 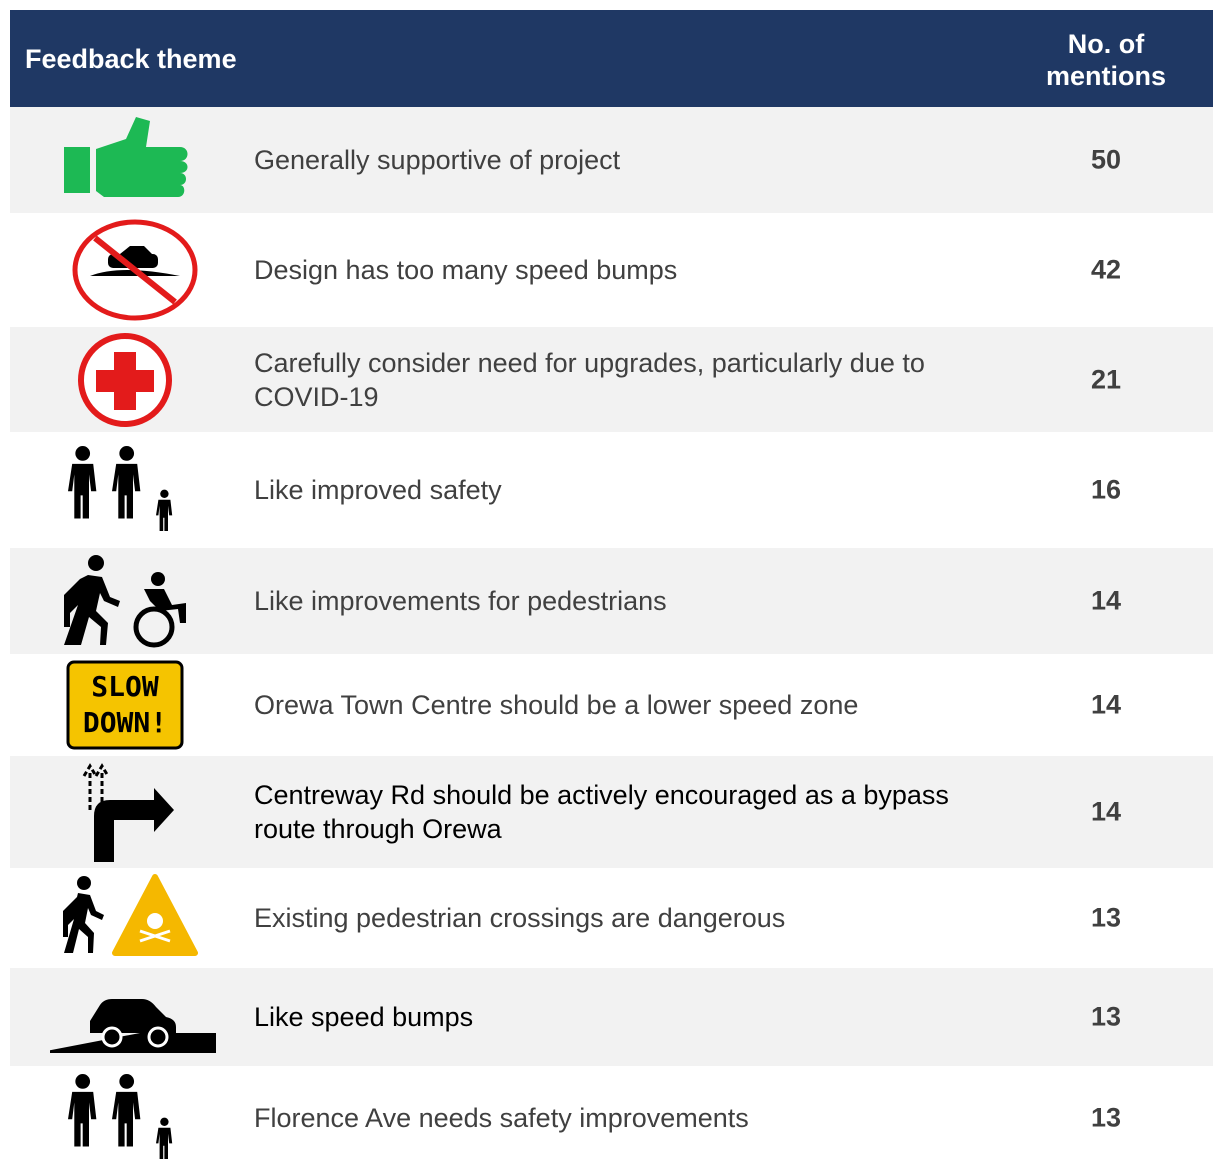 What do you see at coordinates (125, 722) in the screenshot?
I see `sign-text: DOWN!` at bounding box center [125, 722].